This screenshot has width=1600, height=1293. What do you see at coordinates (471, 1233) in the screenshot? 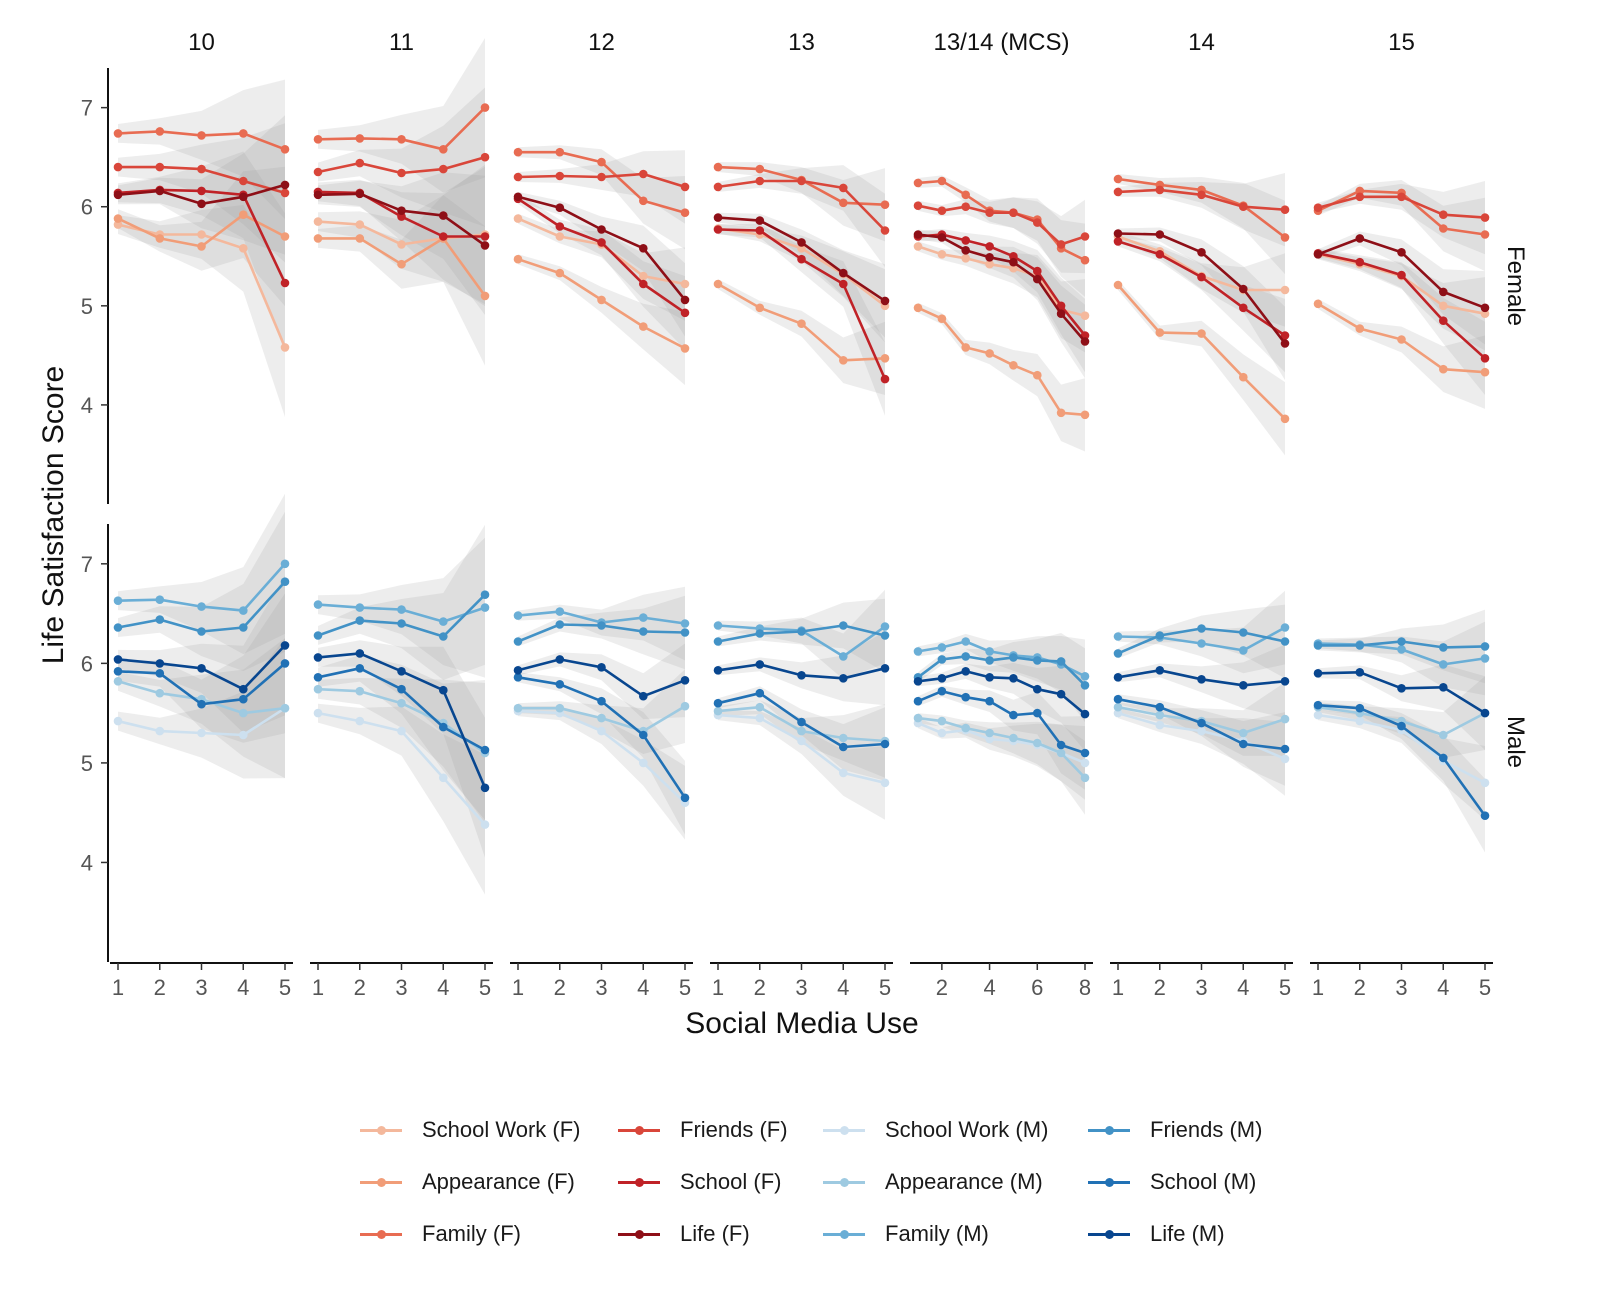
I see `legend-label: Family (F)` at bounding box center [471, 1233].